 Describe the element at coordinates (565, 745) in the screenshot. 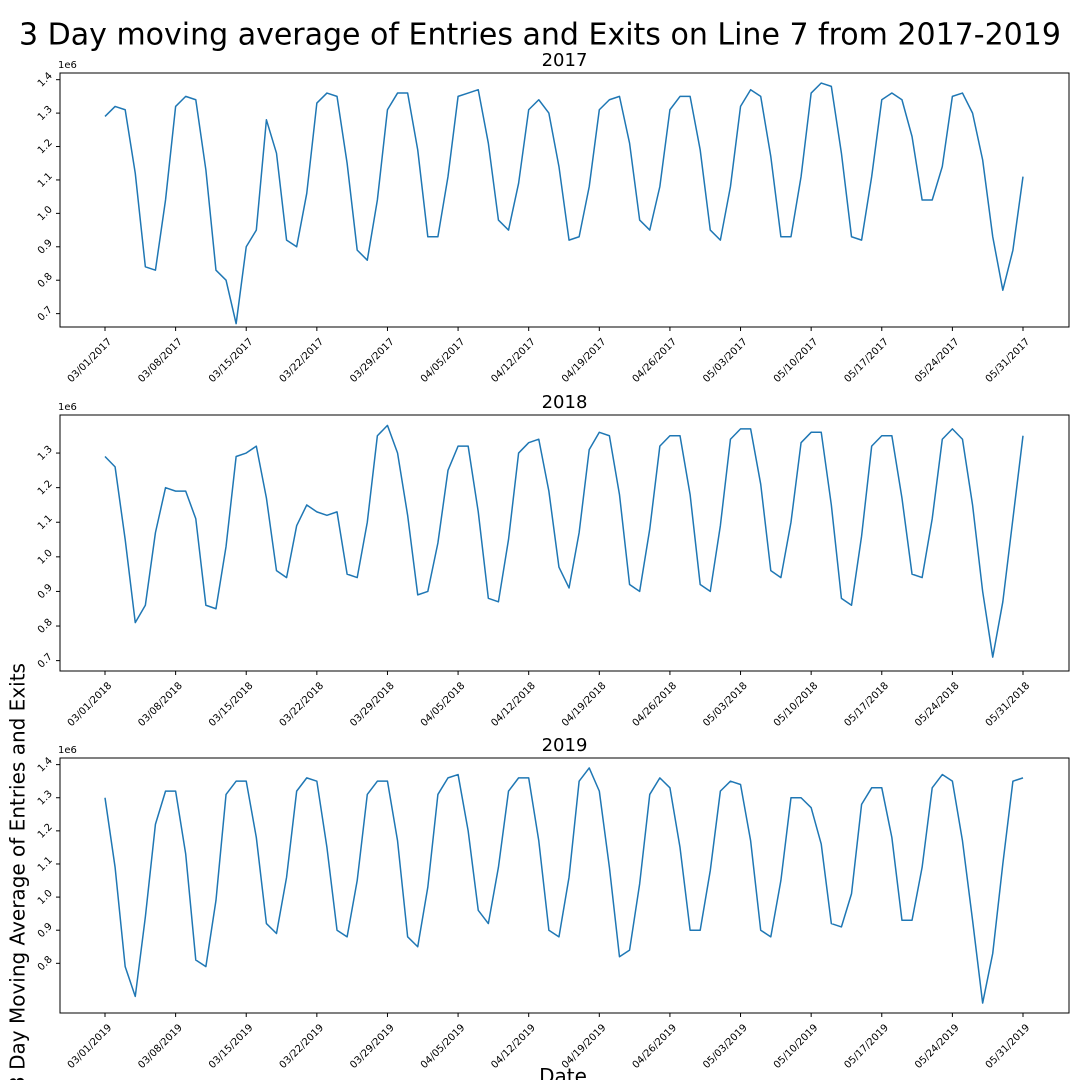

I see `subplot-title: 2019` at that location.